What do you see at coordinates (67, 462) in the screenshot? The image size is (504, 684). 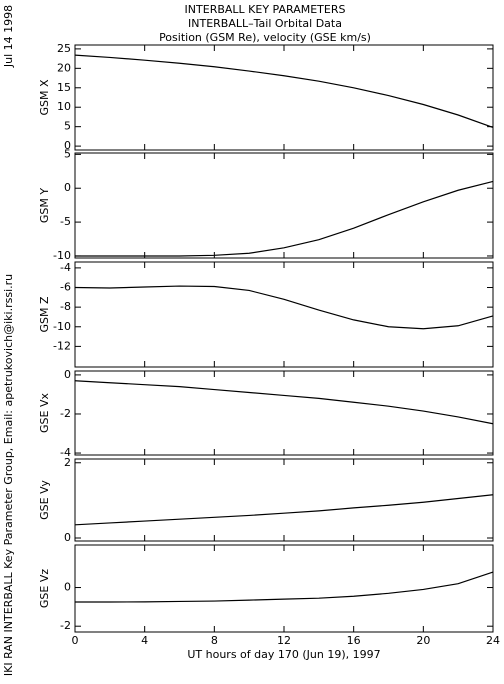 I see `y-tick-label: 2` at bounding box center [67, 462].